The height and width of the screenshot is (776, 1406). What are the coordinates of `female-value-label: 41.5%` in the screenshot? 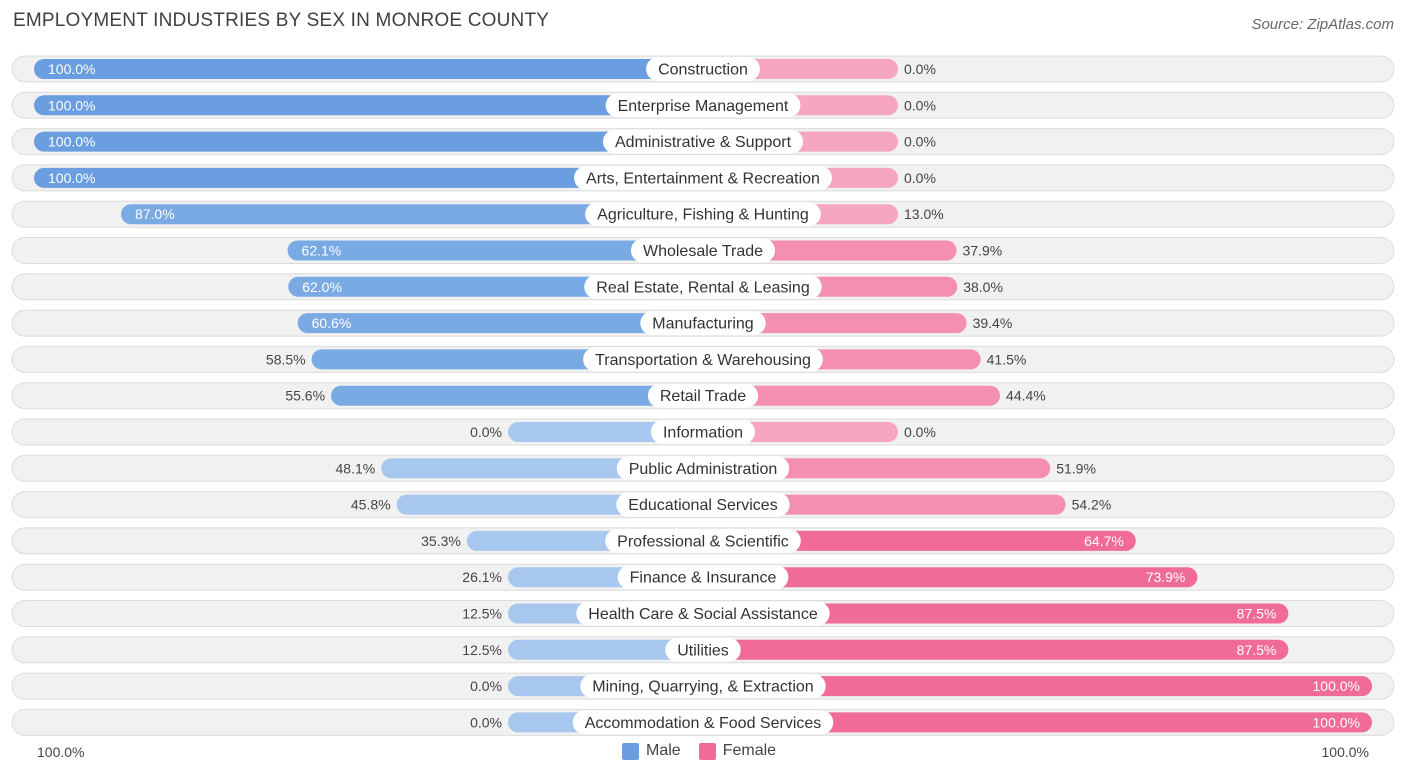 It's located at (1007, 359).